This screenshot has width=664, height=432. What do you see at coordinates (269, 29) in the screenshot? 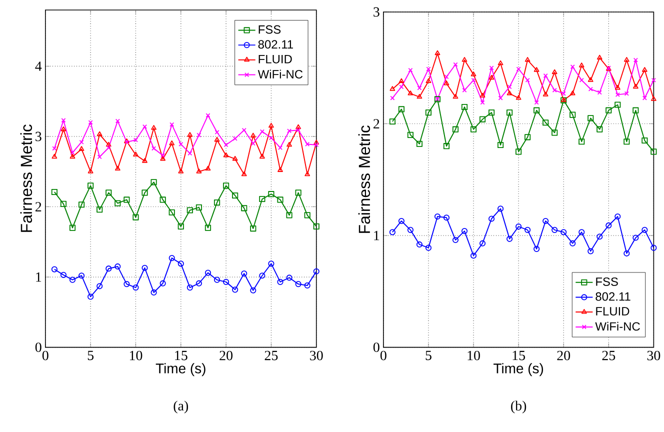
I see `legend-label: FSS` at bounding box center [269, 29].